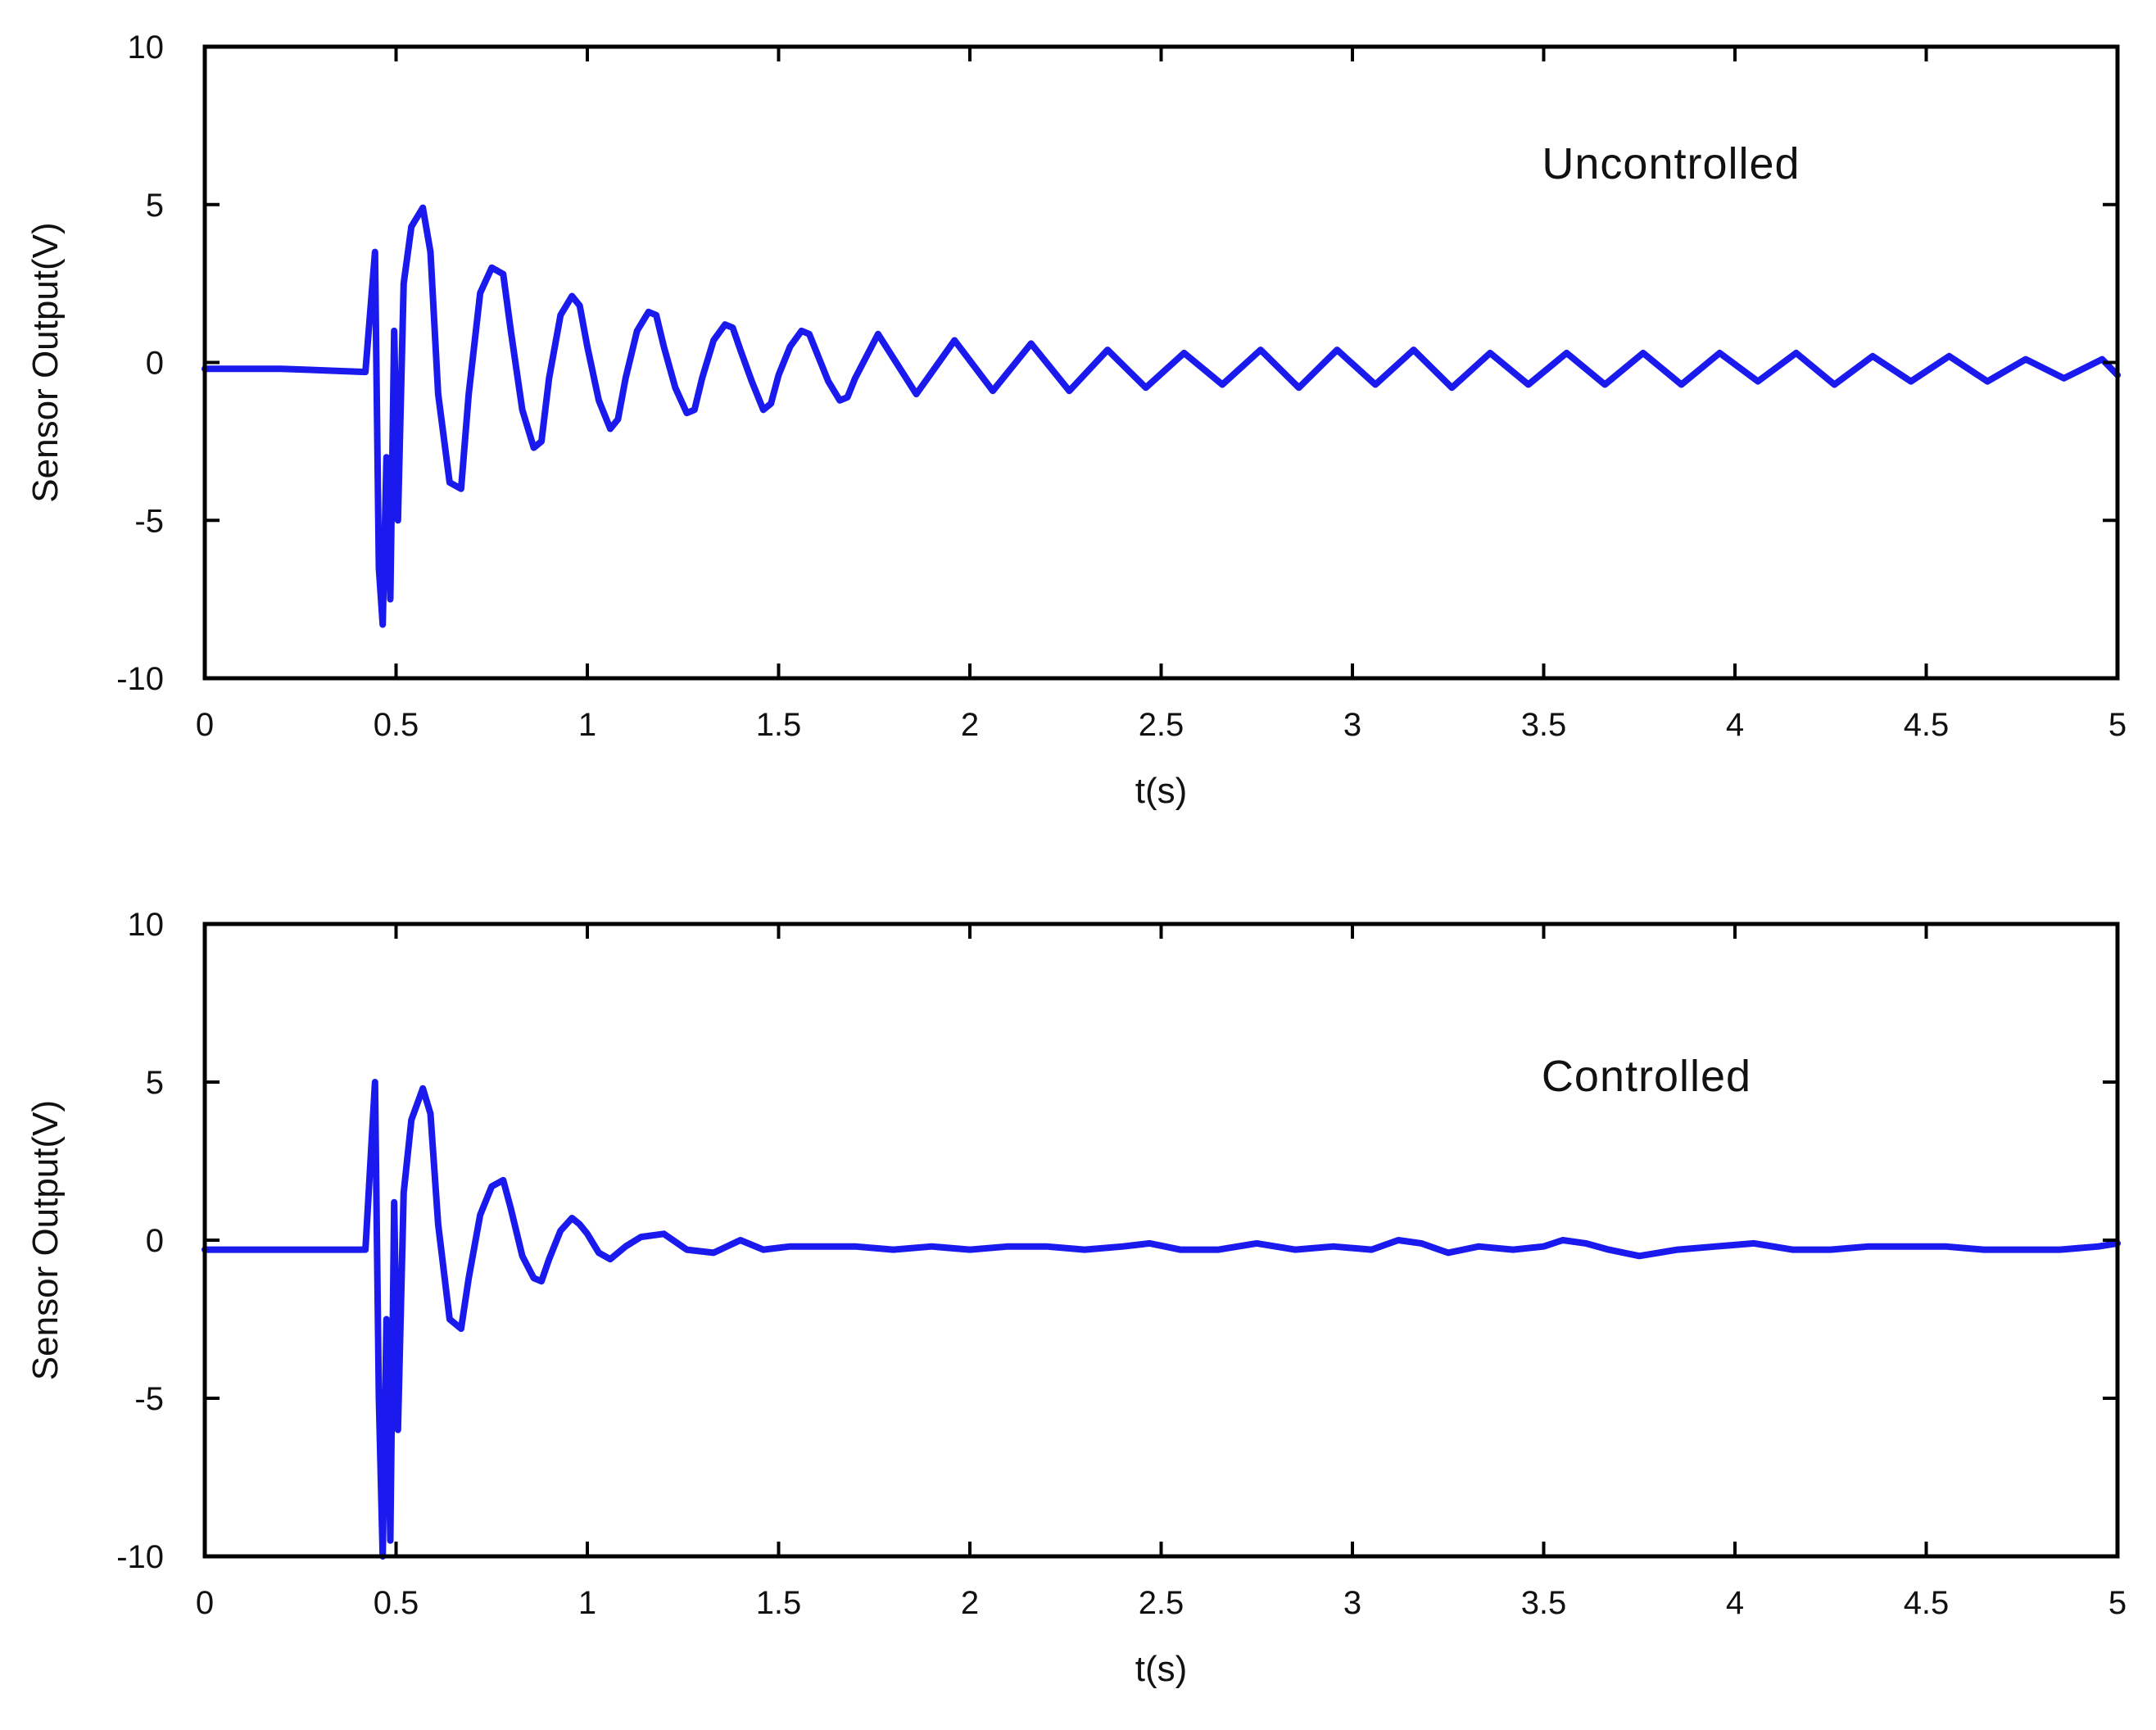 The image size is (2156, 1730). I want to click on controlled-x-tick-label: 2, so click(970, 1603).